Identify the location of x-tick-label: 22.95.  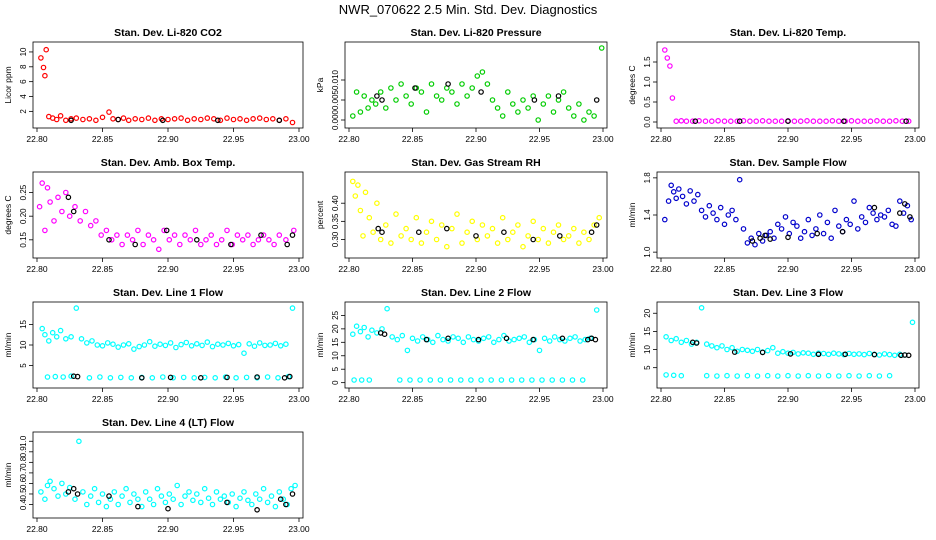
(234, 529).